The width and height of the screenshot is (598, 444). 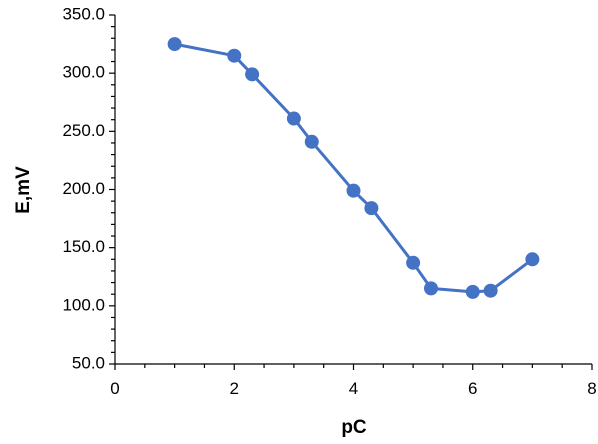 What do you see at coordinates (83, 246) in the screenshot?
I see `y-tick-label: 150.0` at bounding box center [83, 246].